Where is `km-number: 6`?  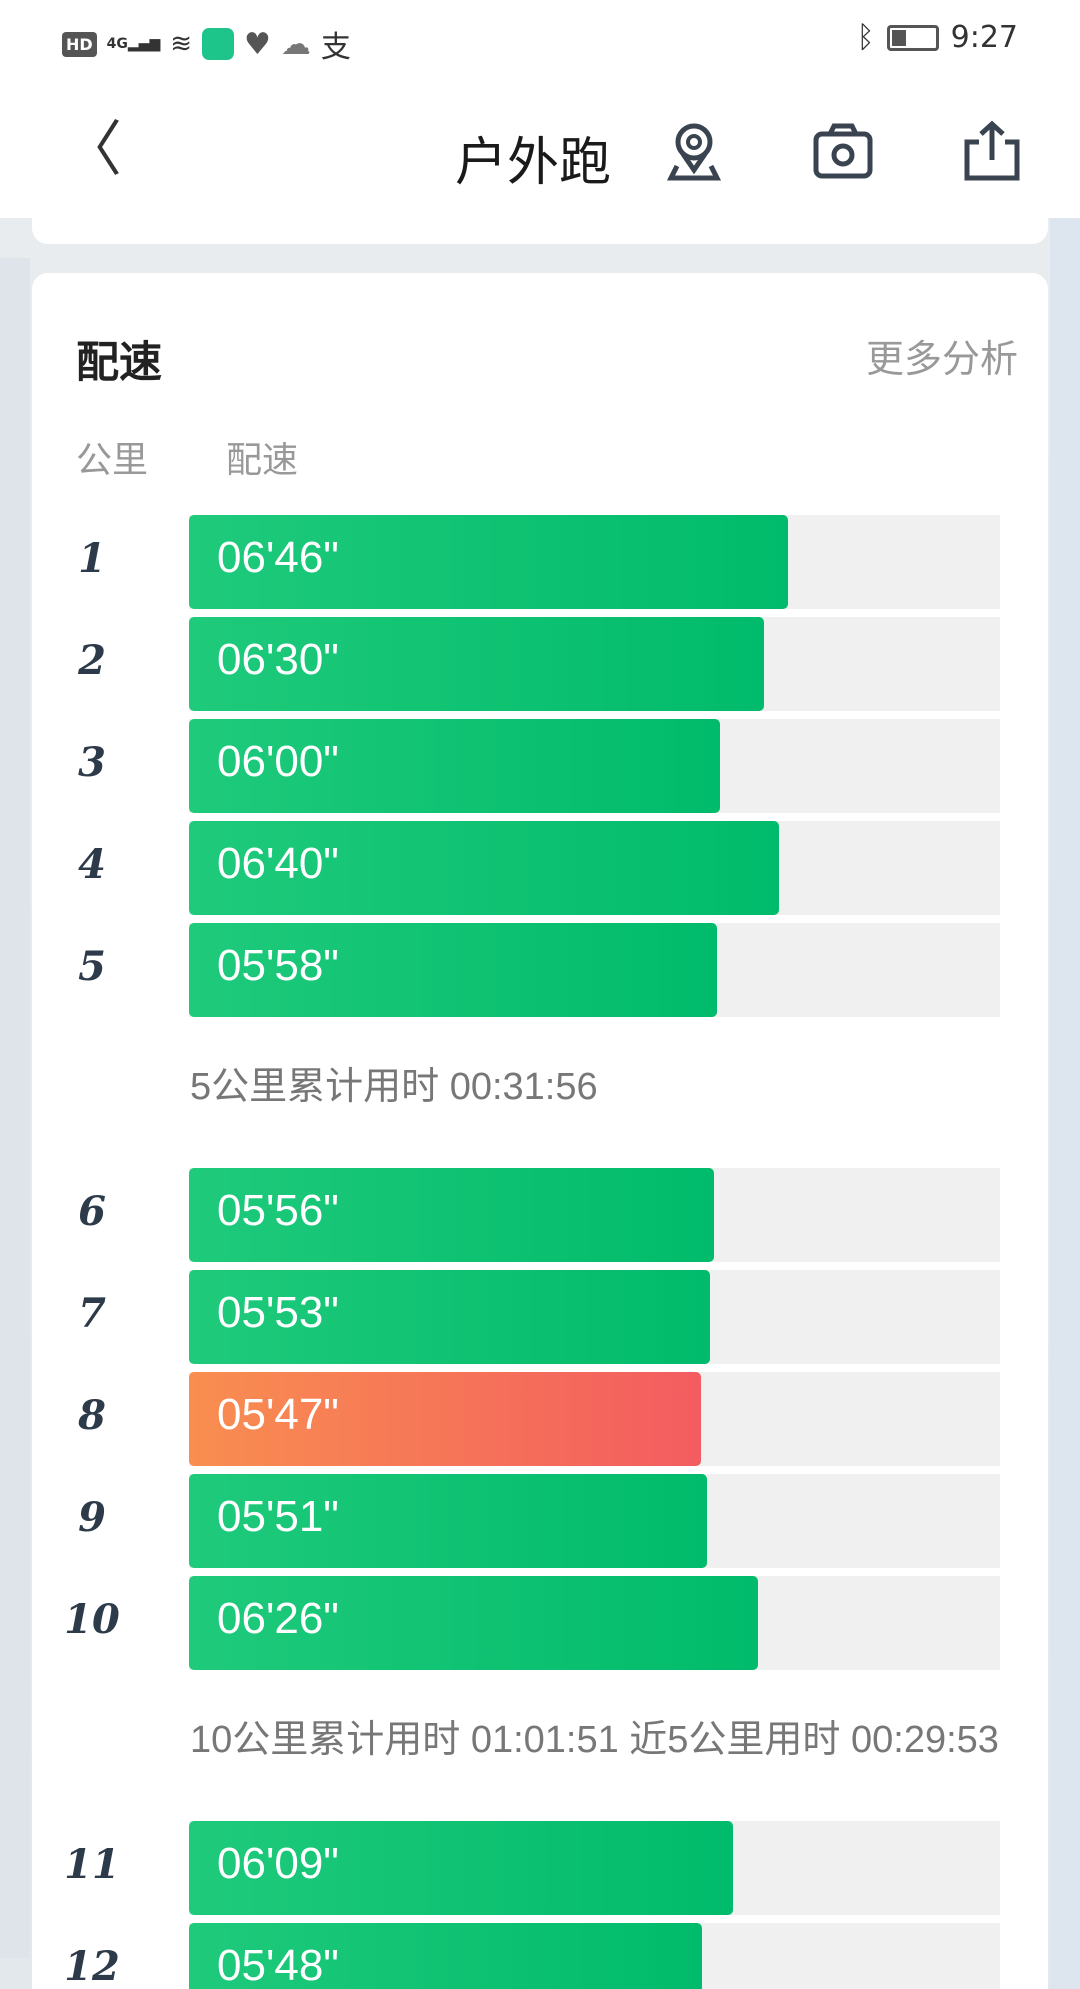 km-number: 6 is located at coordinates (92, 1211).